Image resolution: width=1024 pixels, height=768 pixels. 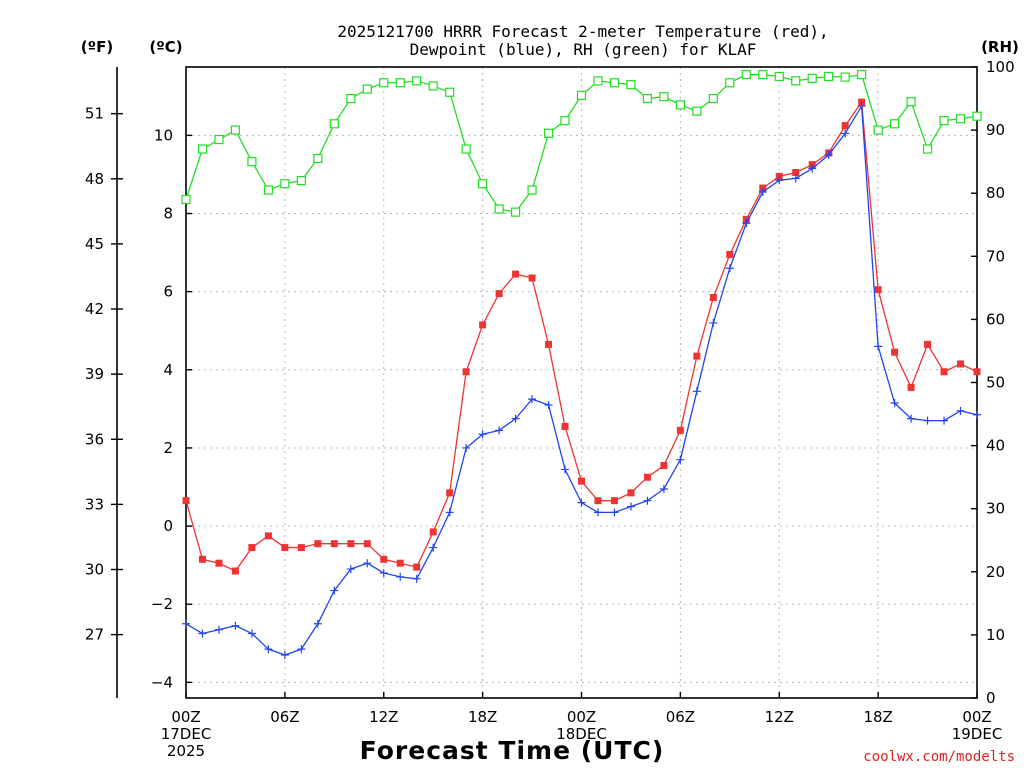 I want to click on fahrenheit-tick-label: 51, so click(x=94, y=114).